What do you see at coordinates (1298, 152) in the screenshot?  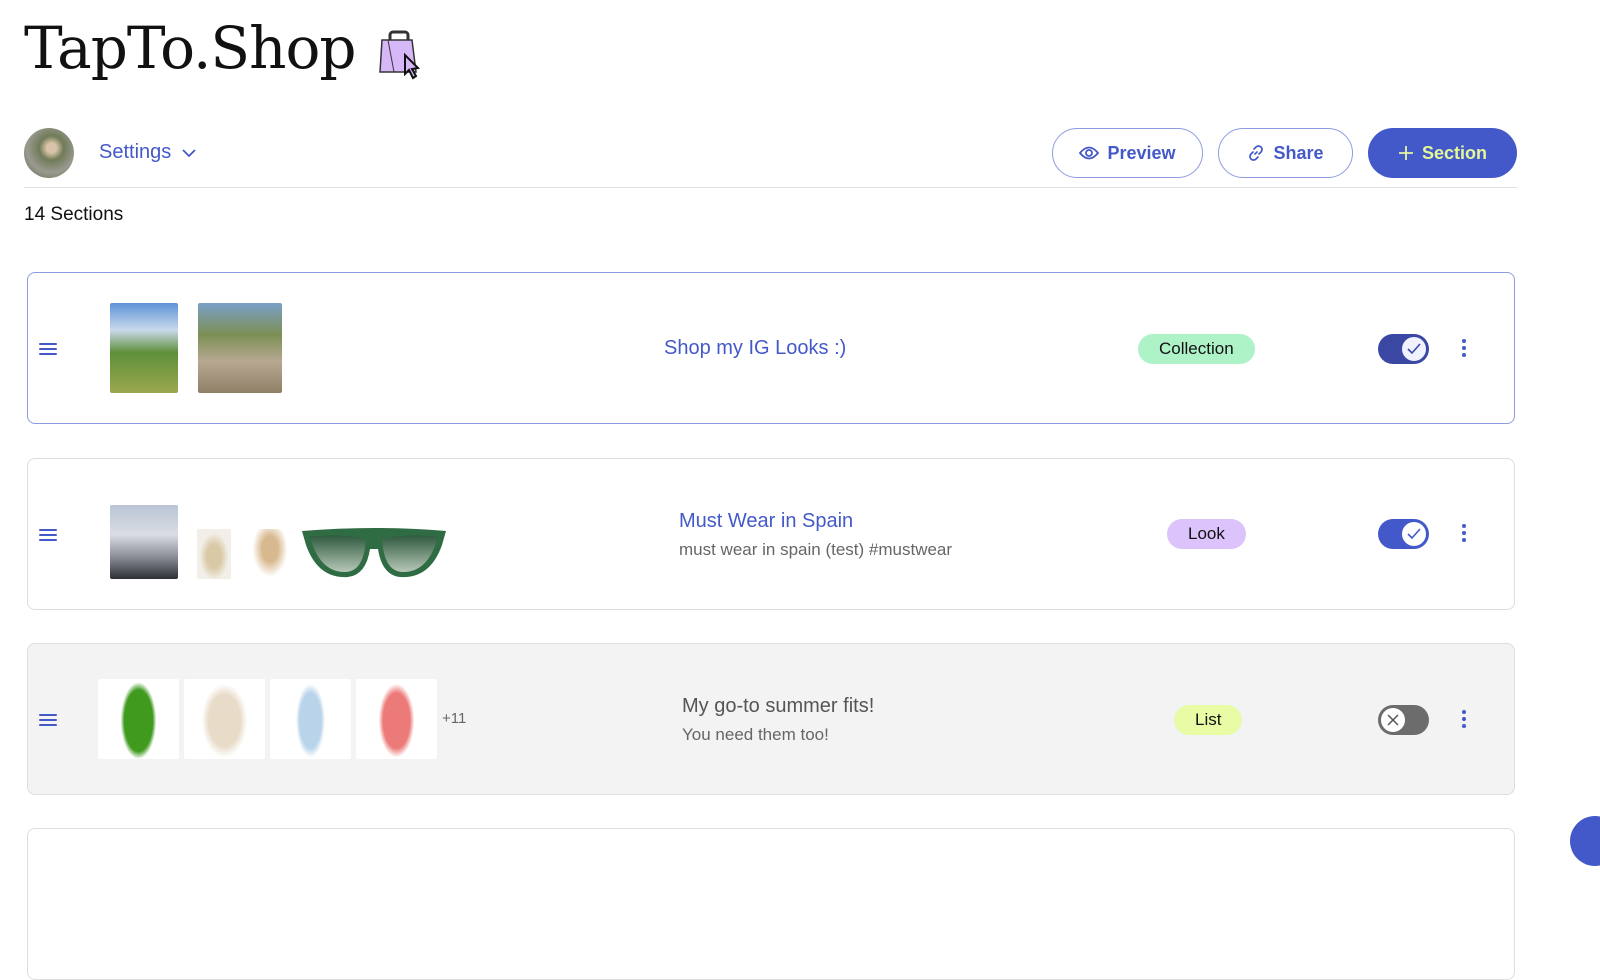 I see `share-label: Share` at bounding box center [1298, 152].